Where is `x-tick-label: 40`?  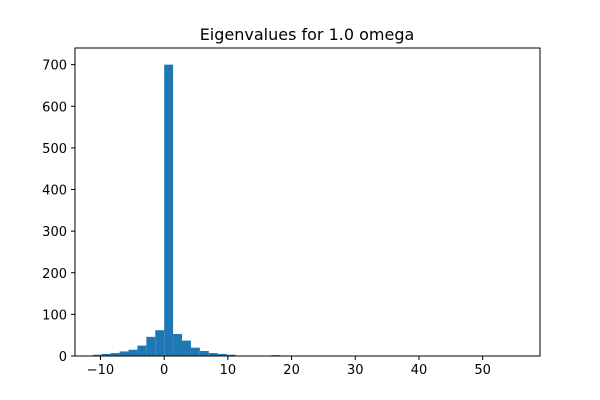
x-tick-label: 40 is located at coordinates (419, 370).